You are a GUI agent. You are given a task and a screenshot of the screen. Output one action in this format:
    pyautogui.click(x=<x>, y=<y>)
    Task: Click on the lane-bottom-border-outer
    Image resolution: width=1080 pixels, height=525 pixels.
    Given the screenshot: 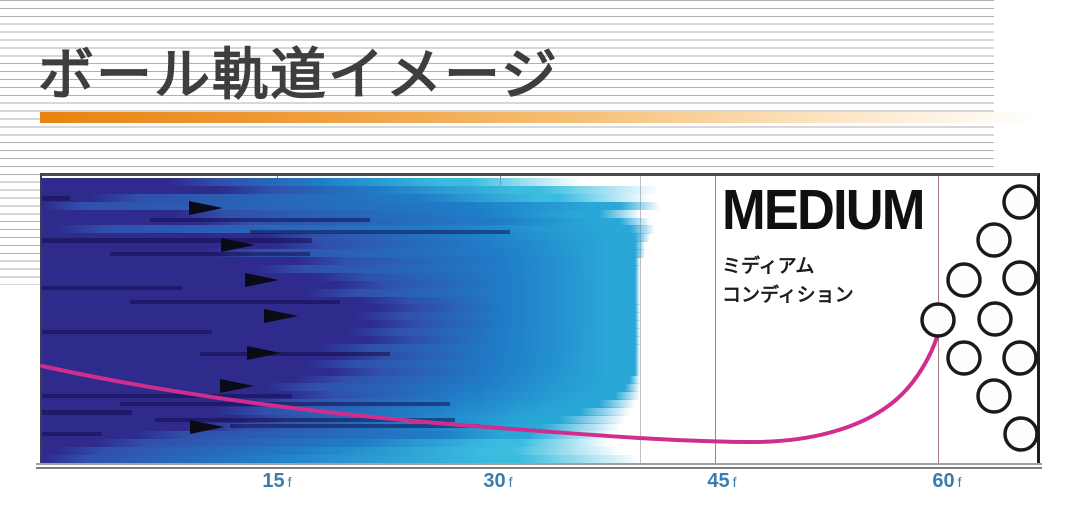 What is the action you would take?
    pyautogui.click(x=539, y=464)
    